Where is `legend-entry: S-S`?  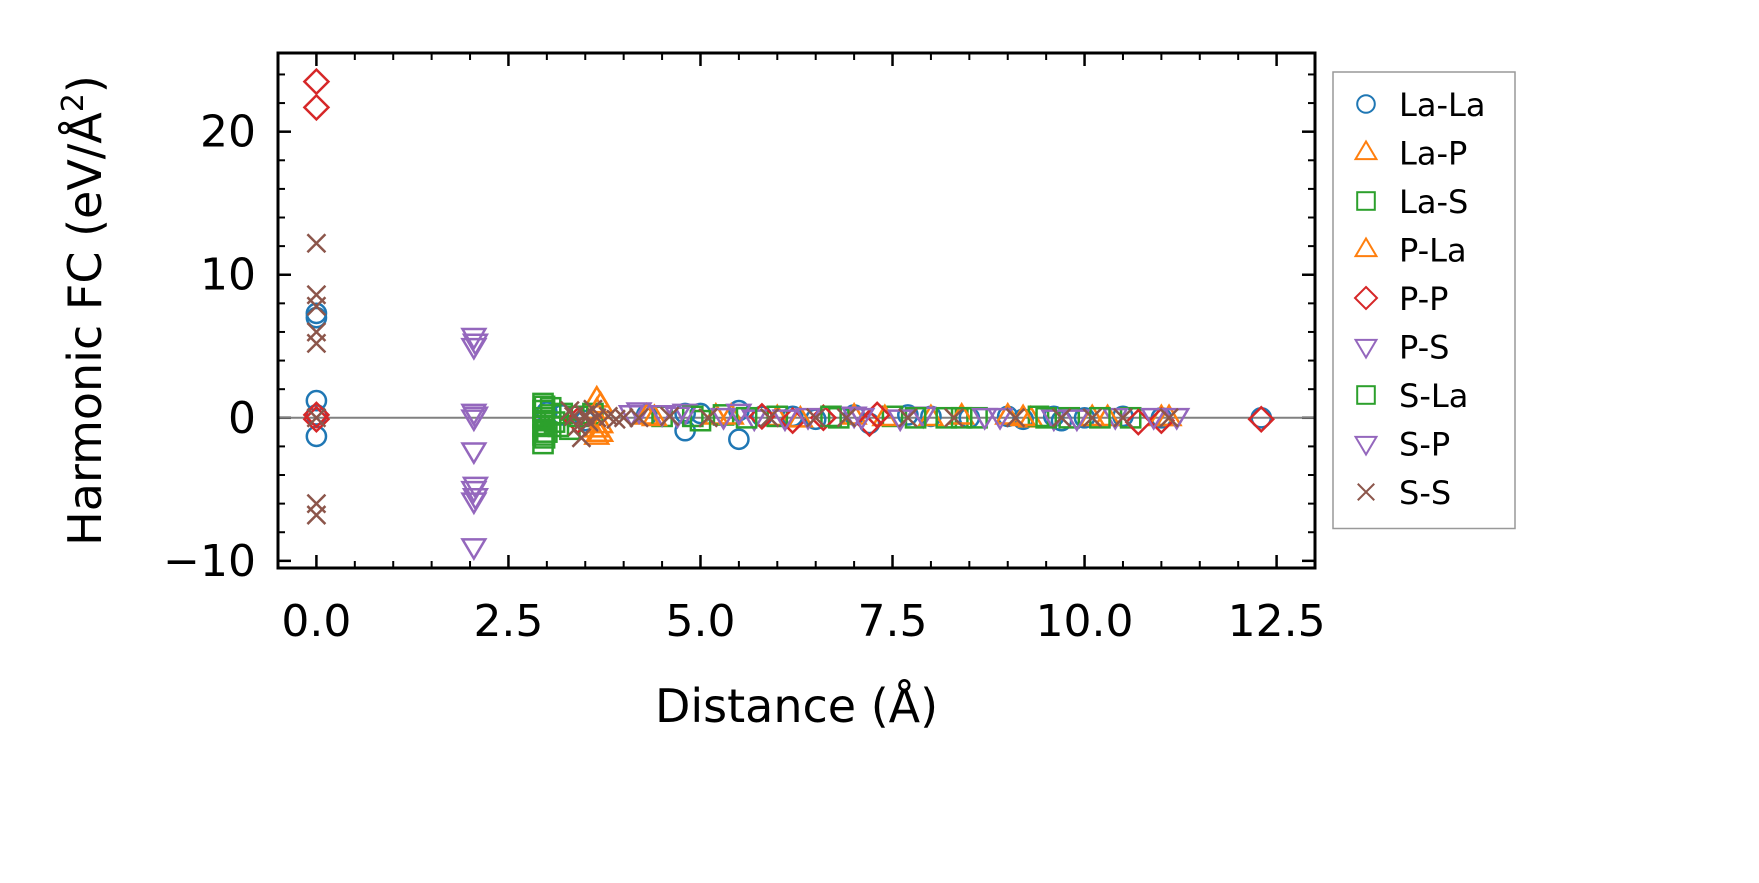
legend-entry: S-S is located at coordinates (1404, 493).